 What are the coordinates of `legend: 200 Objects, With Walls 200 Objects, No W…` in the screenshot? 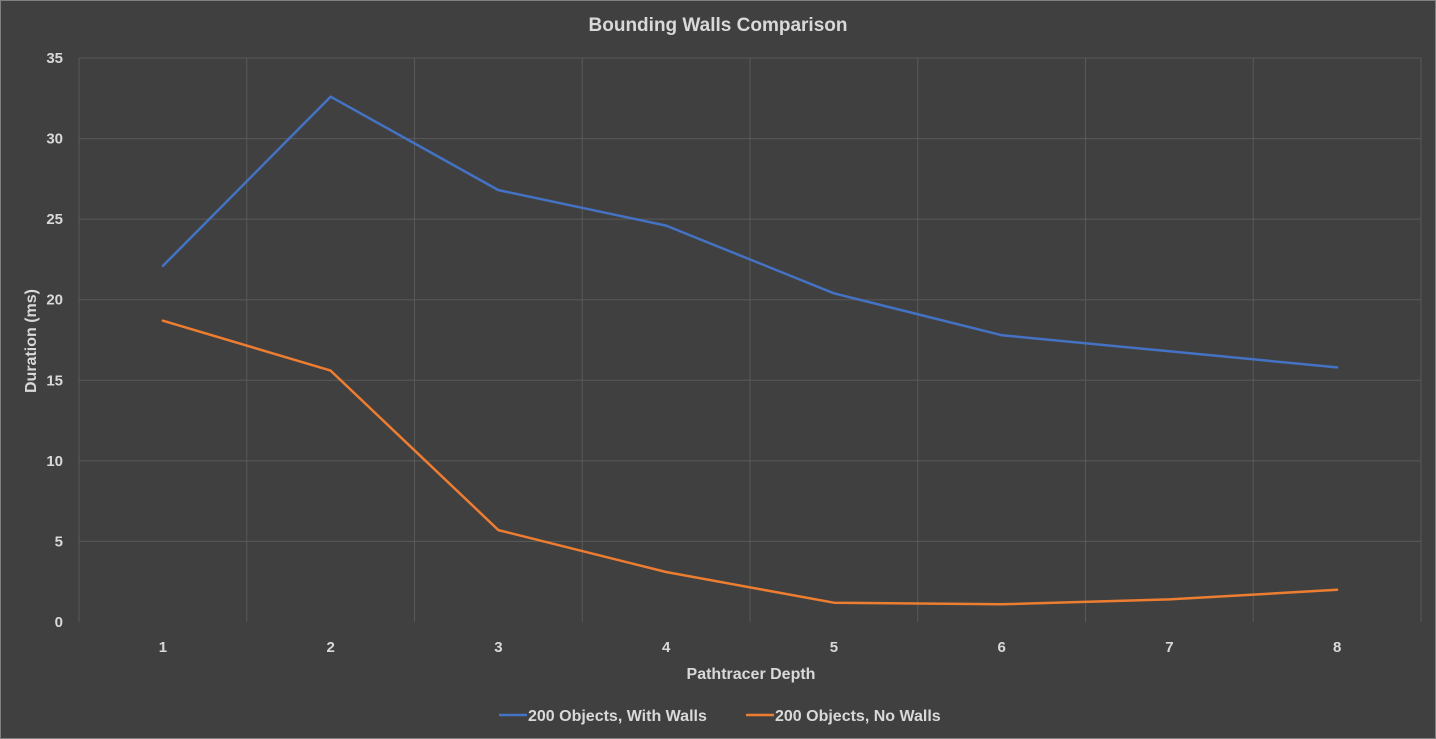 It's located at (720, 716).